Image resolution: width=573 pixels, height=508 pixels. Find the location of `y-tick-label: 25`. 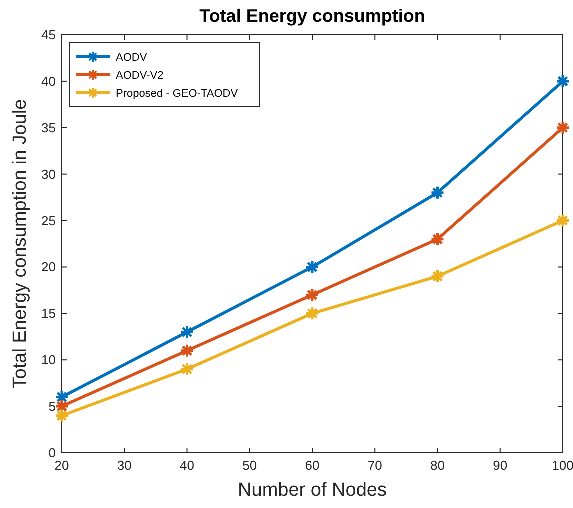

y-tick-label: 25 is located at coordinates (49, 220).